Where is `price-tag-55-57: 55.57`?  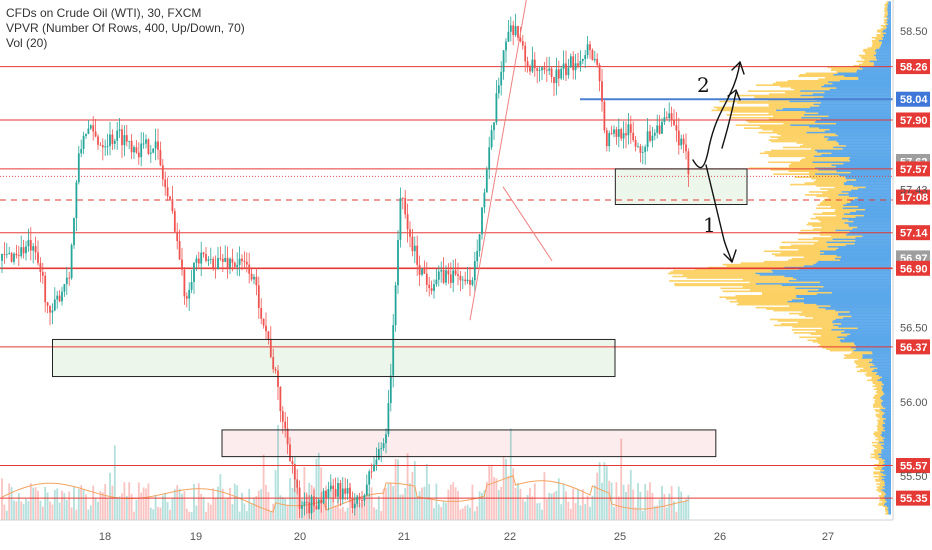
price-tag-55-57: 55.57 is located at coordinates (913, 466).